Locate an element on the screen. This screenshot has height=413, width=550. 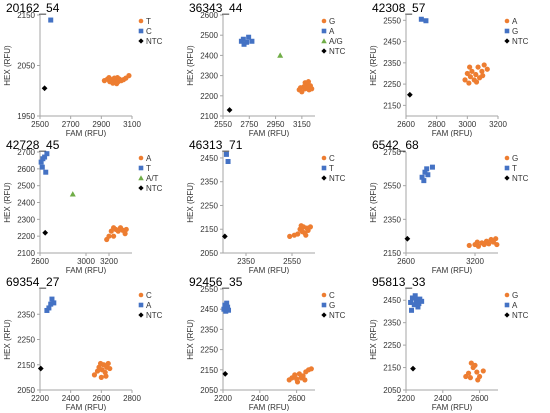
x-tick-label: 2600 is located at coordinates (40, 261).